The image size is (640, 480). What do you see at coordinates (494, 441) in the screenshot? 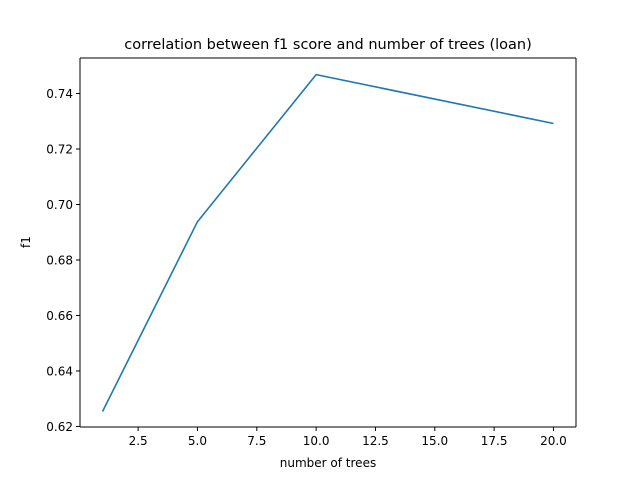
I see `x-tick-label: 17.5` at bounding box center [494, 441].